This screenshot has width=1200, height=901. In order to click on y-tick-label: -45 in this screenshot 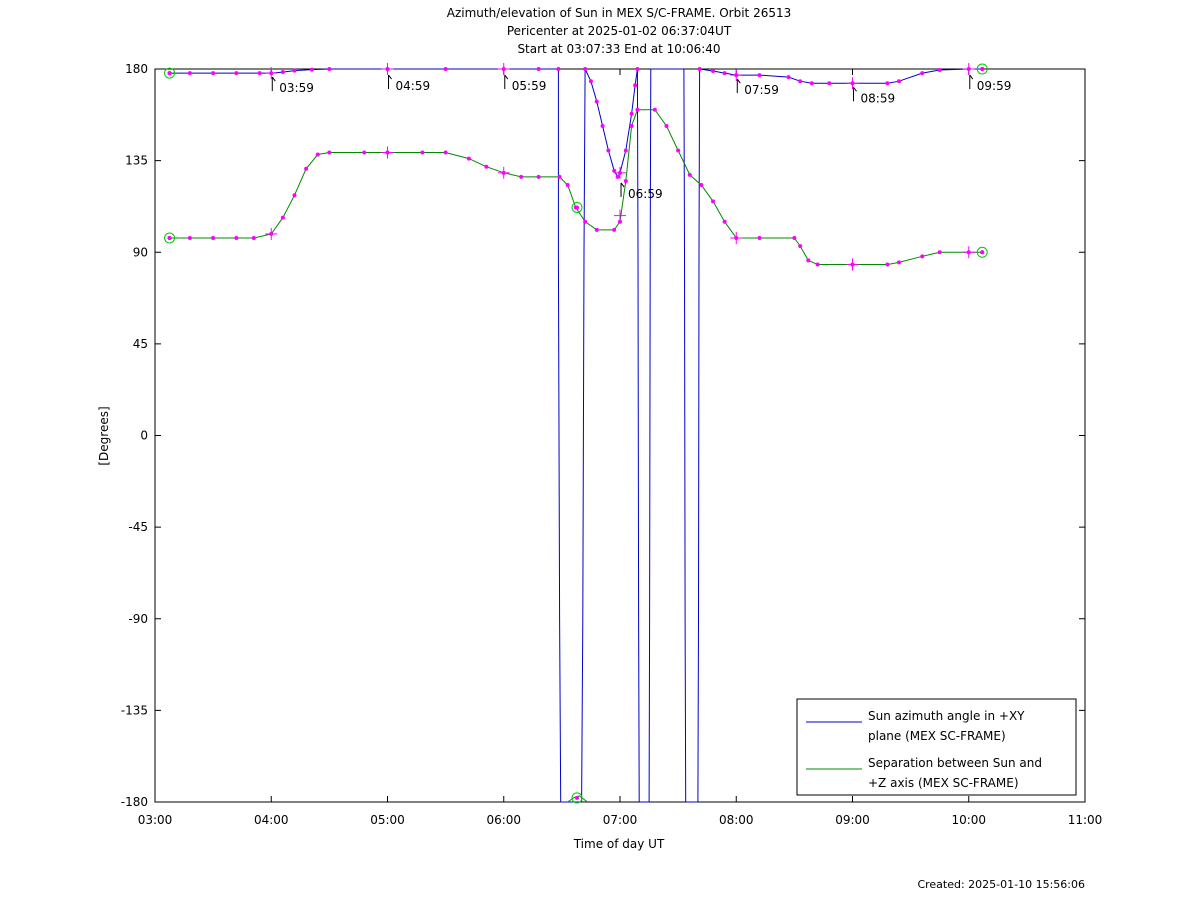, I will do `click(138, 527)`.